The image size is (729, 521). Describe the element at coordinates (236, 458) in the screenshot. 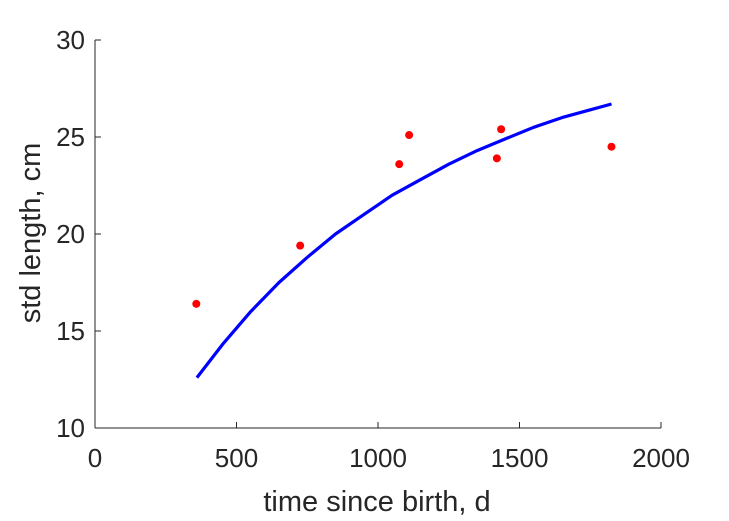

I see `x-tick-label: 500` at that location.